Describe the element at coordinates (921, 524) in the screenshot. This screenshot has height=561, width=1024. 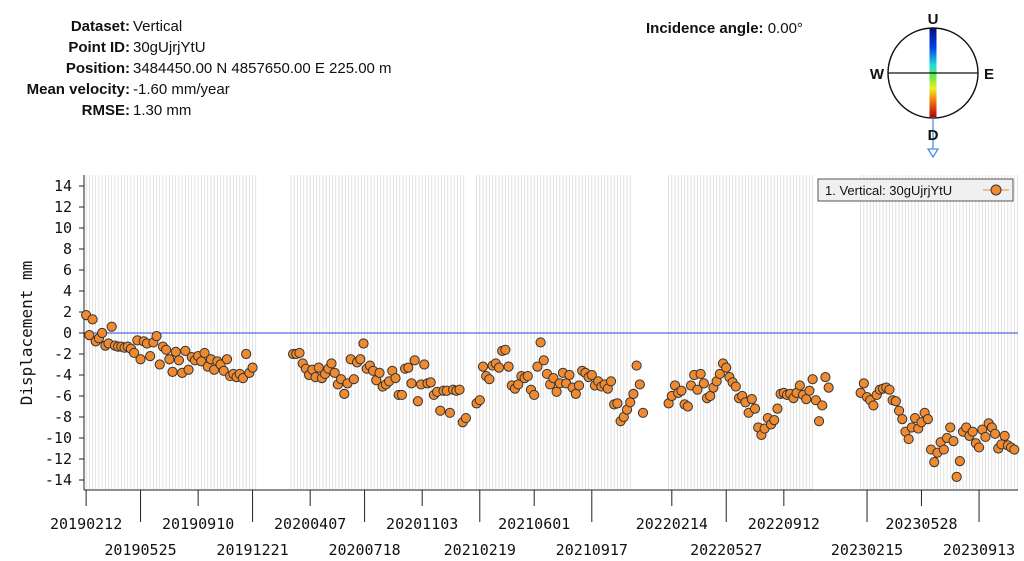
I see `x-tick-label: 20230528` at that location.